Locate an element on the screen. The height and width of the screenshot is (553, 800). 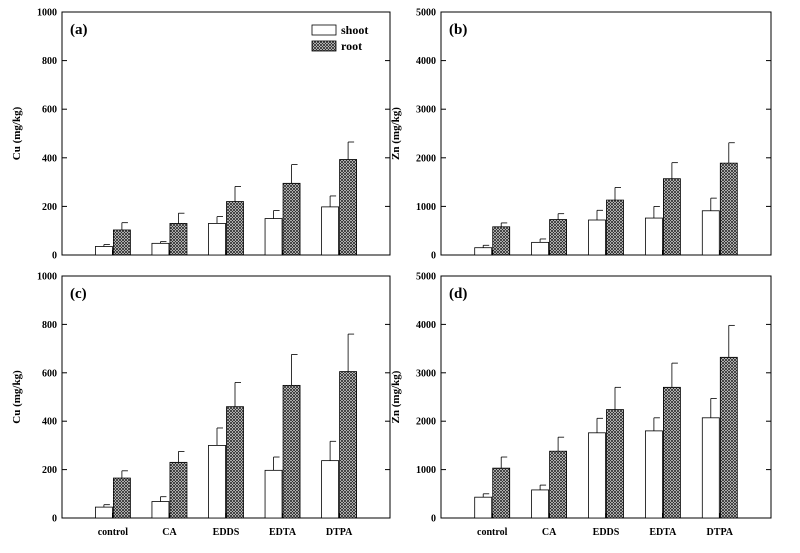
legend-label-root: root is located at coordinates (351, 46).